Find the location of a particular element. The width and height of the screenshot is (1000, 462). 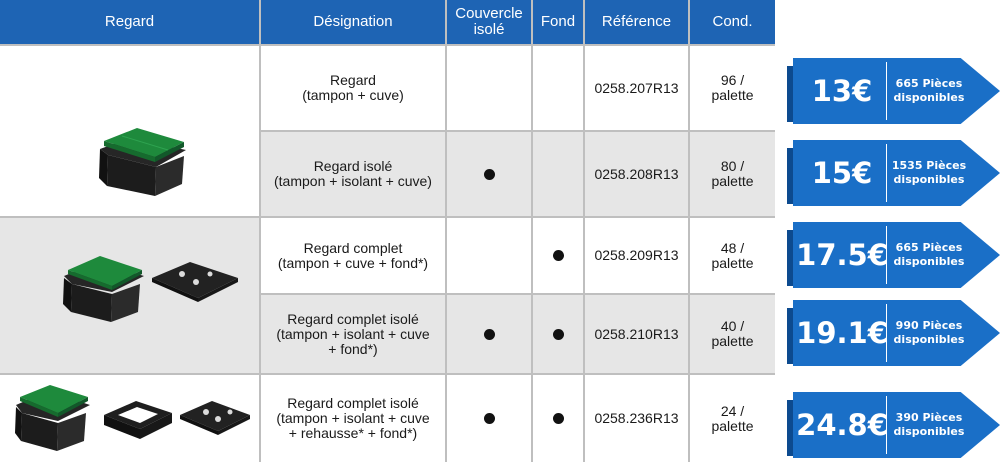

price-label: 15€ is located at coordinates (842, 173).